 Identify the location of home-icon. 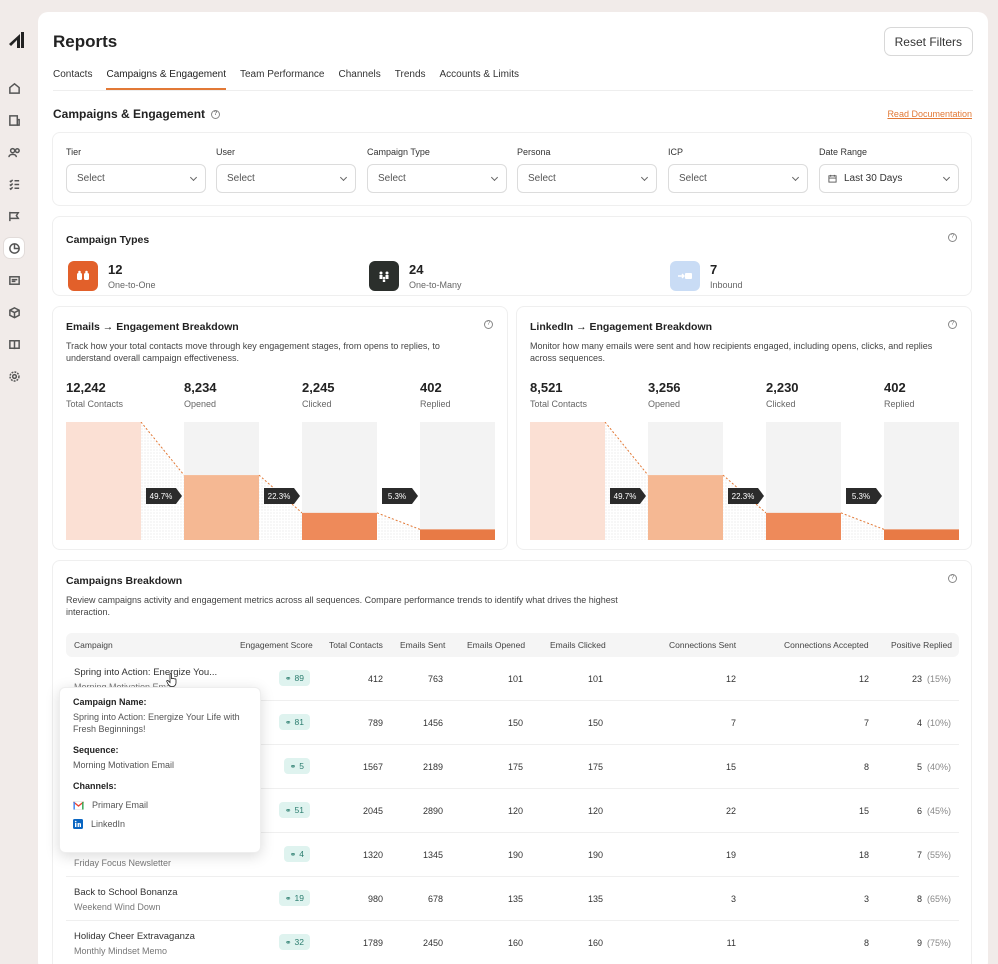
(14, 88).